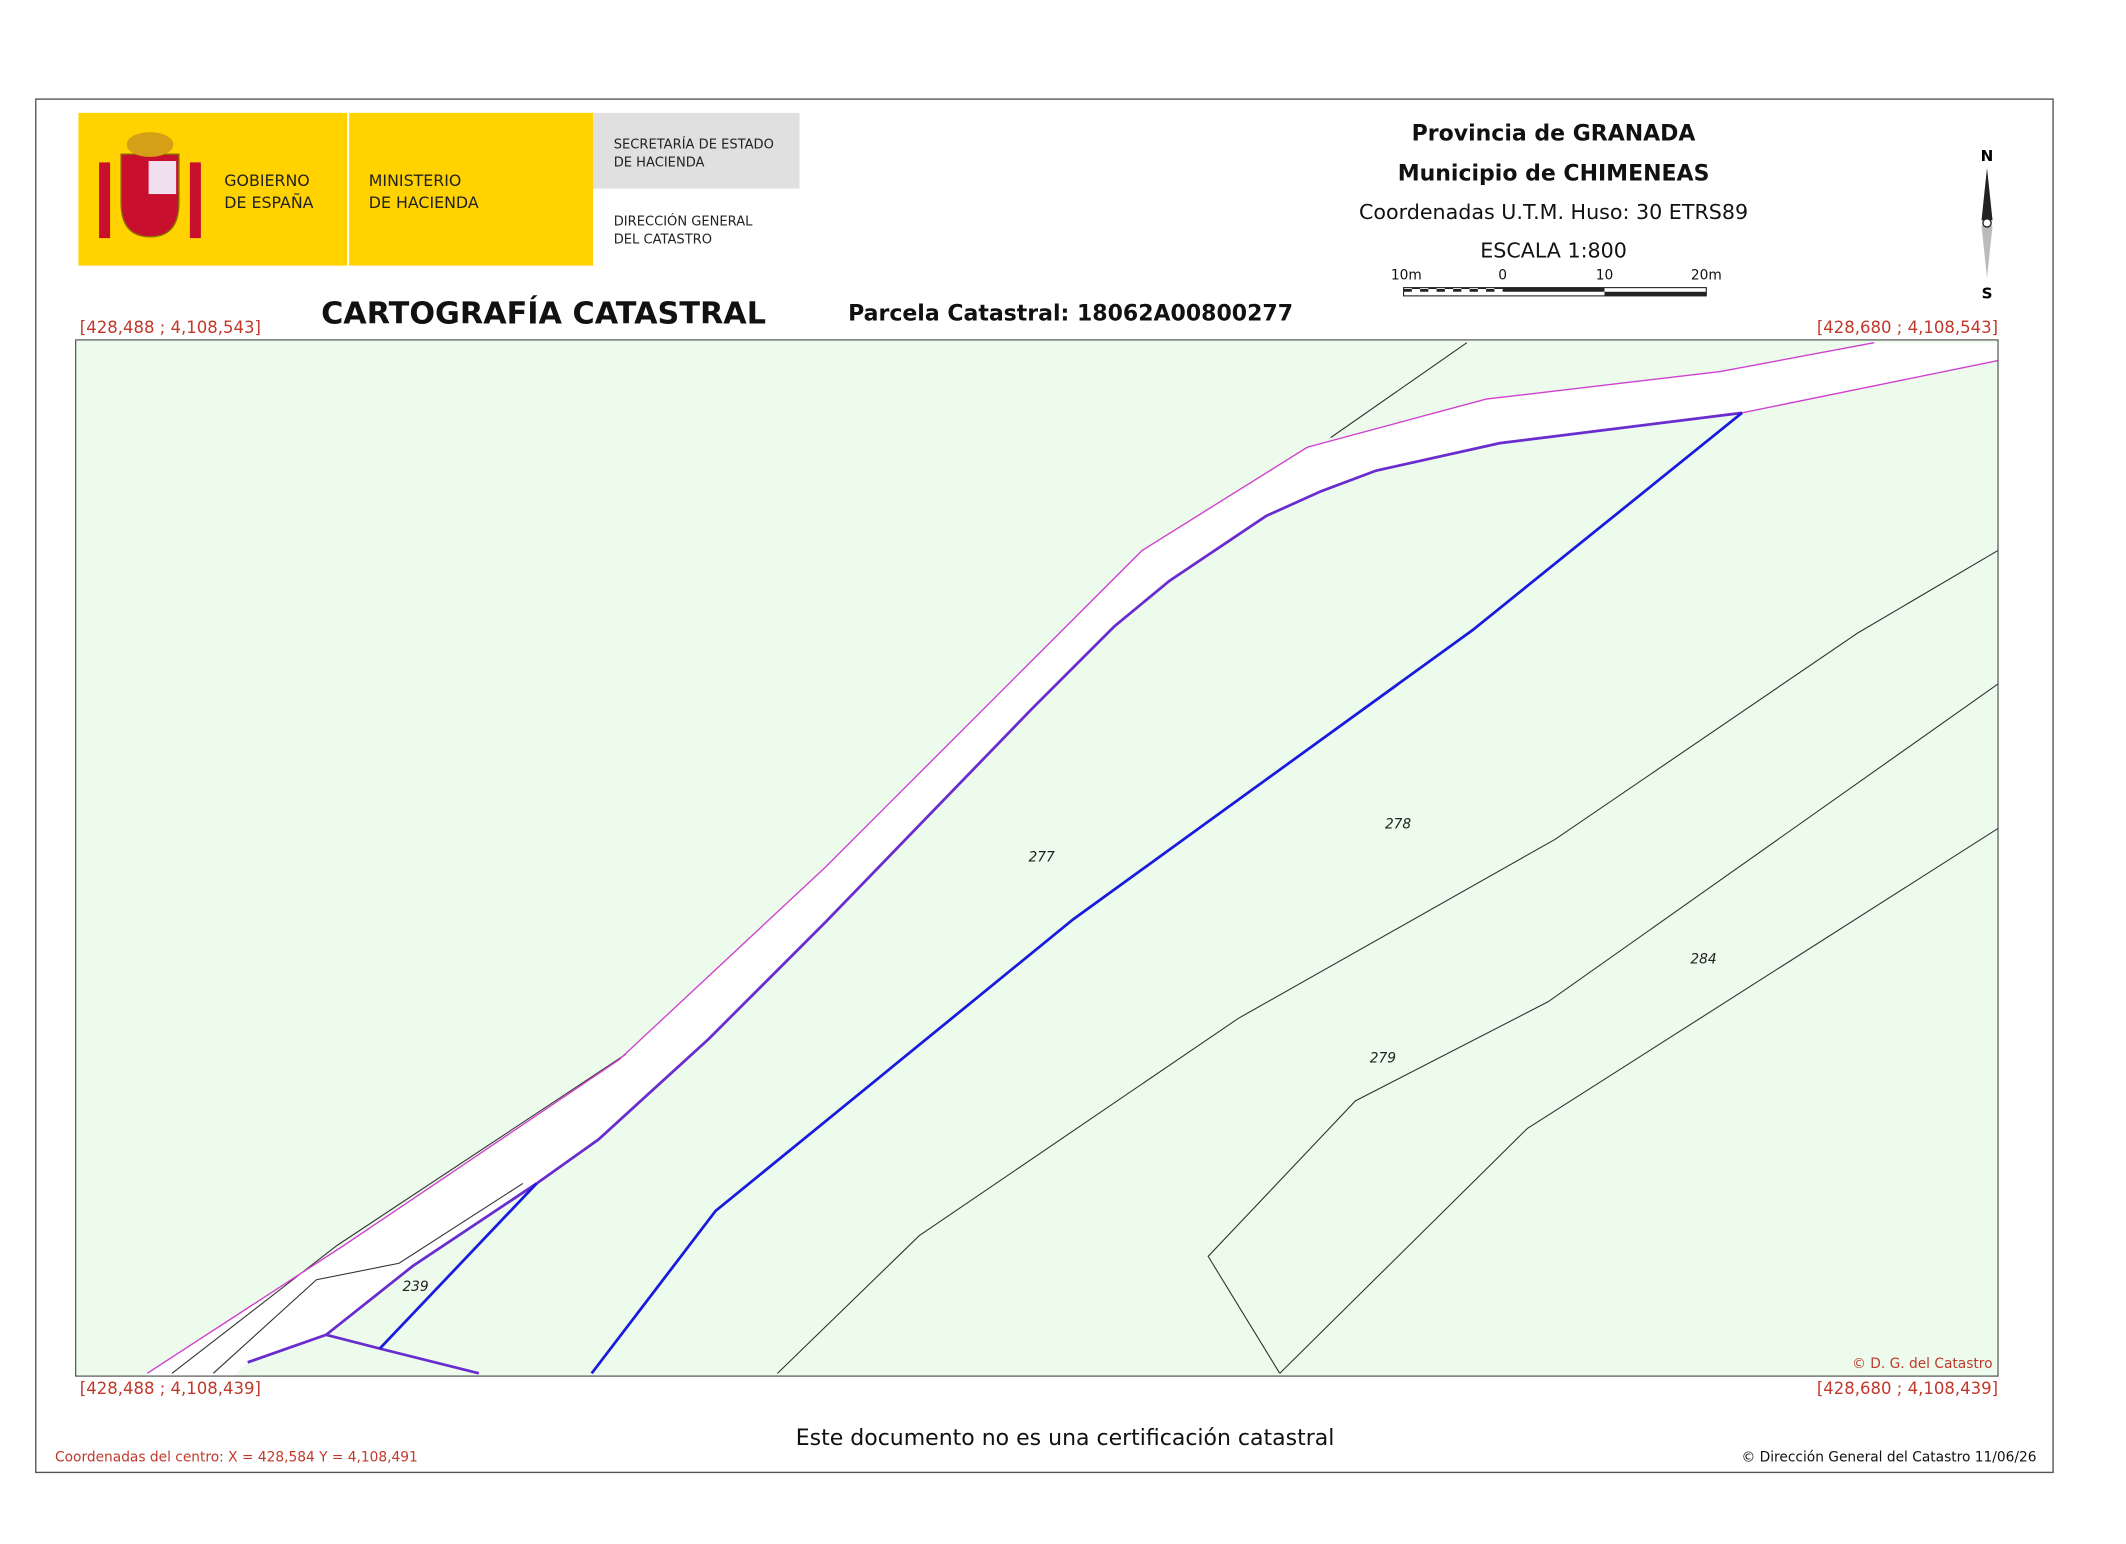 Image resolution: width=2126 pixels, height=1544 pixels. Describe the element at coordinates (415, 180) in the screenshot. I see `logo-text: MINISTERIO` at that location.